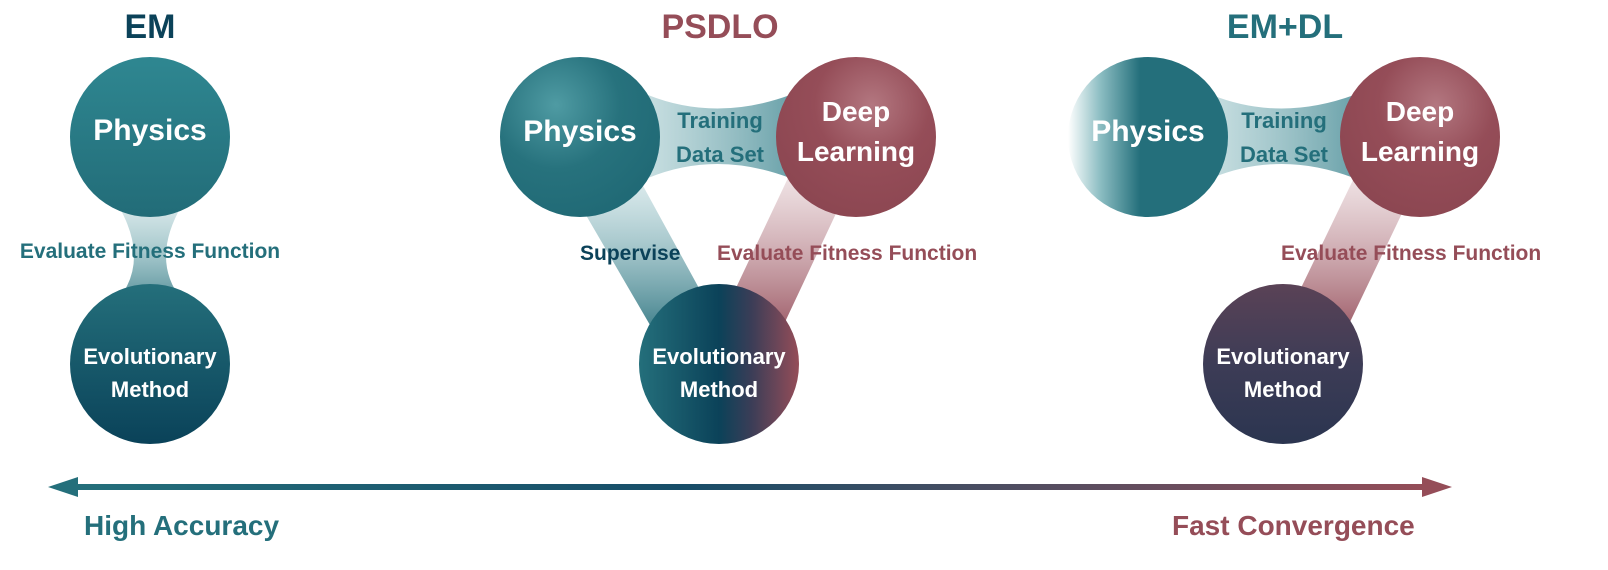  What do you see at coordinates (847, 253) in the screenshot?
I see `psdlo-evaluate-label: Evaluate Fitness Function` at bounding box center [847, 253].